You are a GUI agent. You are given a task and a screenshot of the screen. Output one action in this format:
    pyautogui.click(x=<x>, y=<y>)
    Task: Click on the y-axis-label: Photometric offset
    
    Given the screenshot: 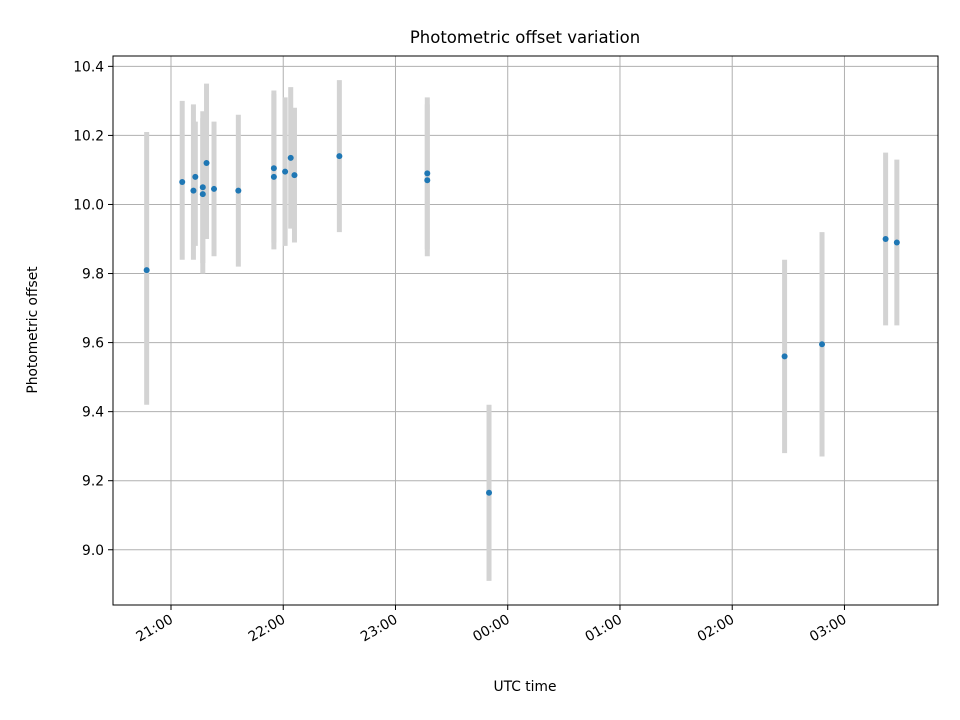 What is the action you would take?
    pyautogui.click(x=33, y=330)
    